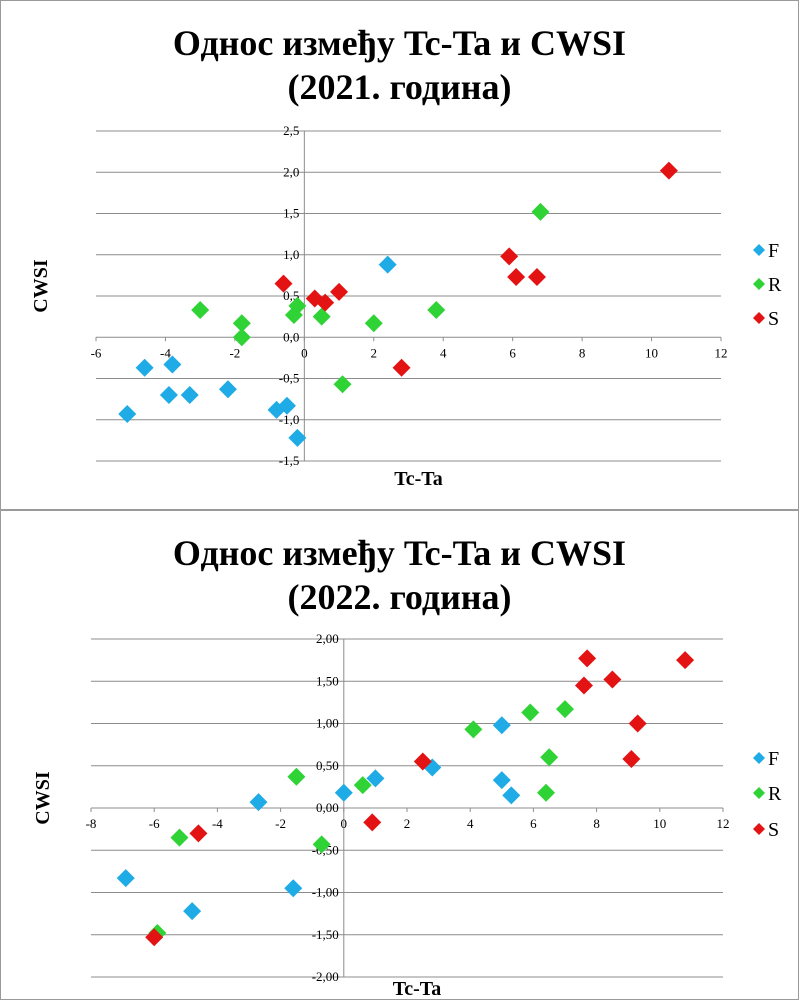 The image size is (801, 1001). Describe the element at coordinates (327, 765) in the screenshot. I see `y-tick-label: 0,50` at that location.